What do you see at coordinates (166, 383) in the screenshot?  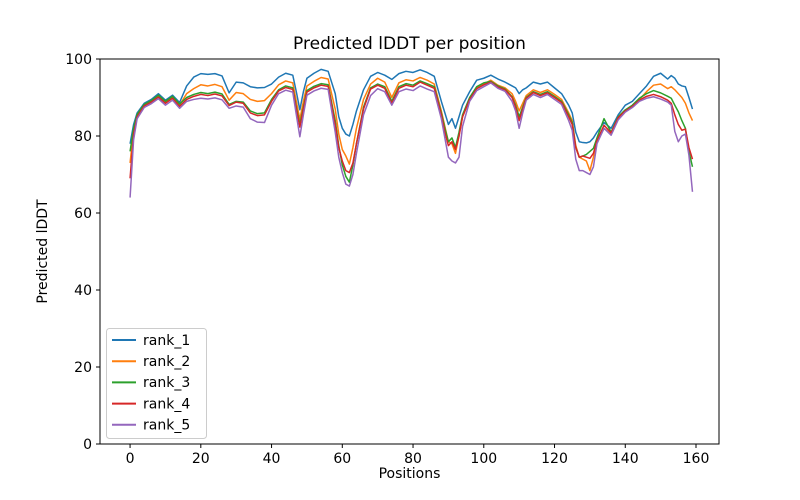 I see `legend-label-rank-3: rank_3` at bounding box center [166, 383].